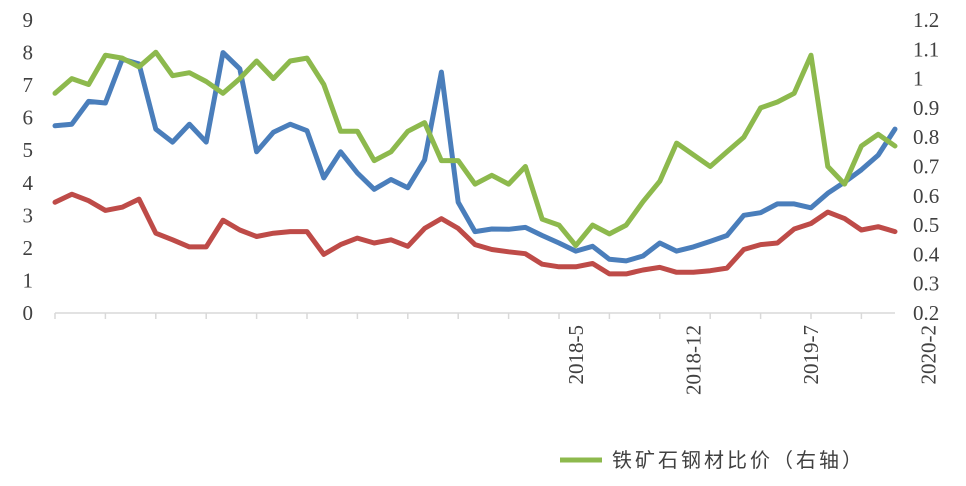  What do you see at coordinates (929, 355) in the screenshot?
I see `x-tick-label: 2020-2` at bounding box center [929, 355].